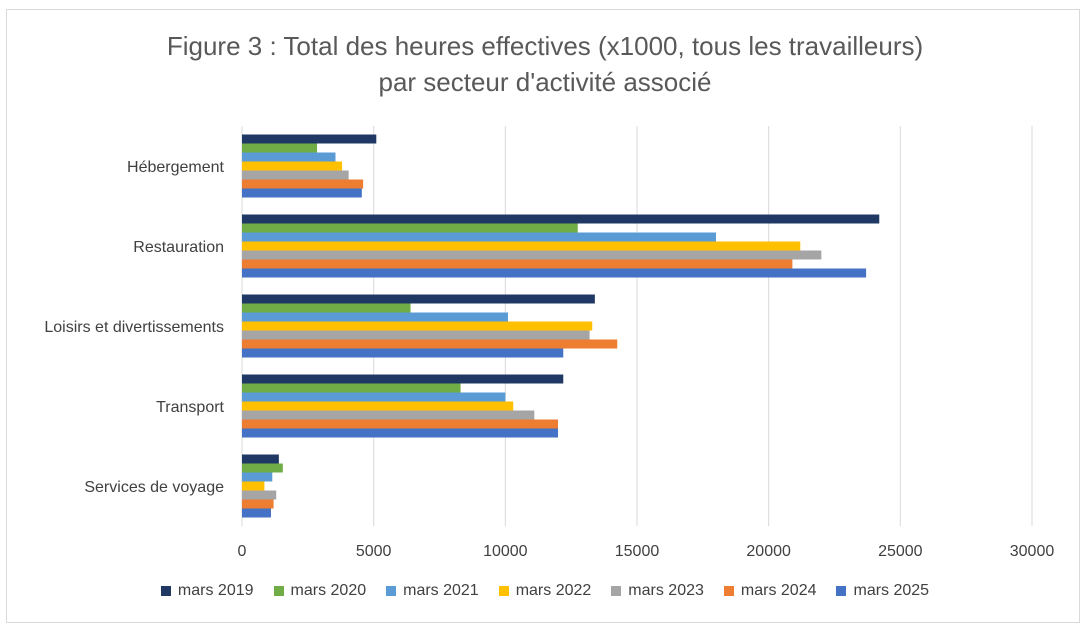  I want to click on legend-item: mars 2020, so click(320, 591).